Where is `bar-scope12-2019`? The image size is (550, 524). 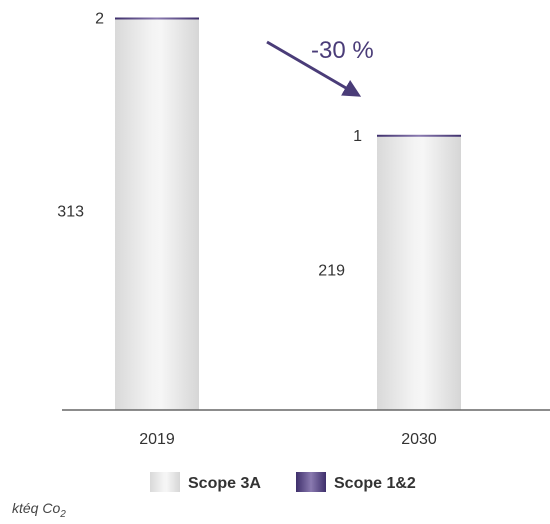
bar-scope12-2019 is located at coordinates (157, 18).